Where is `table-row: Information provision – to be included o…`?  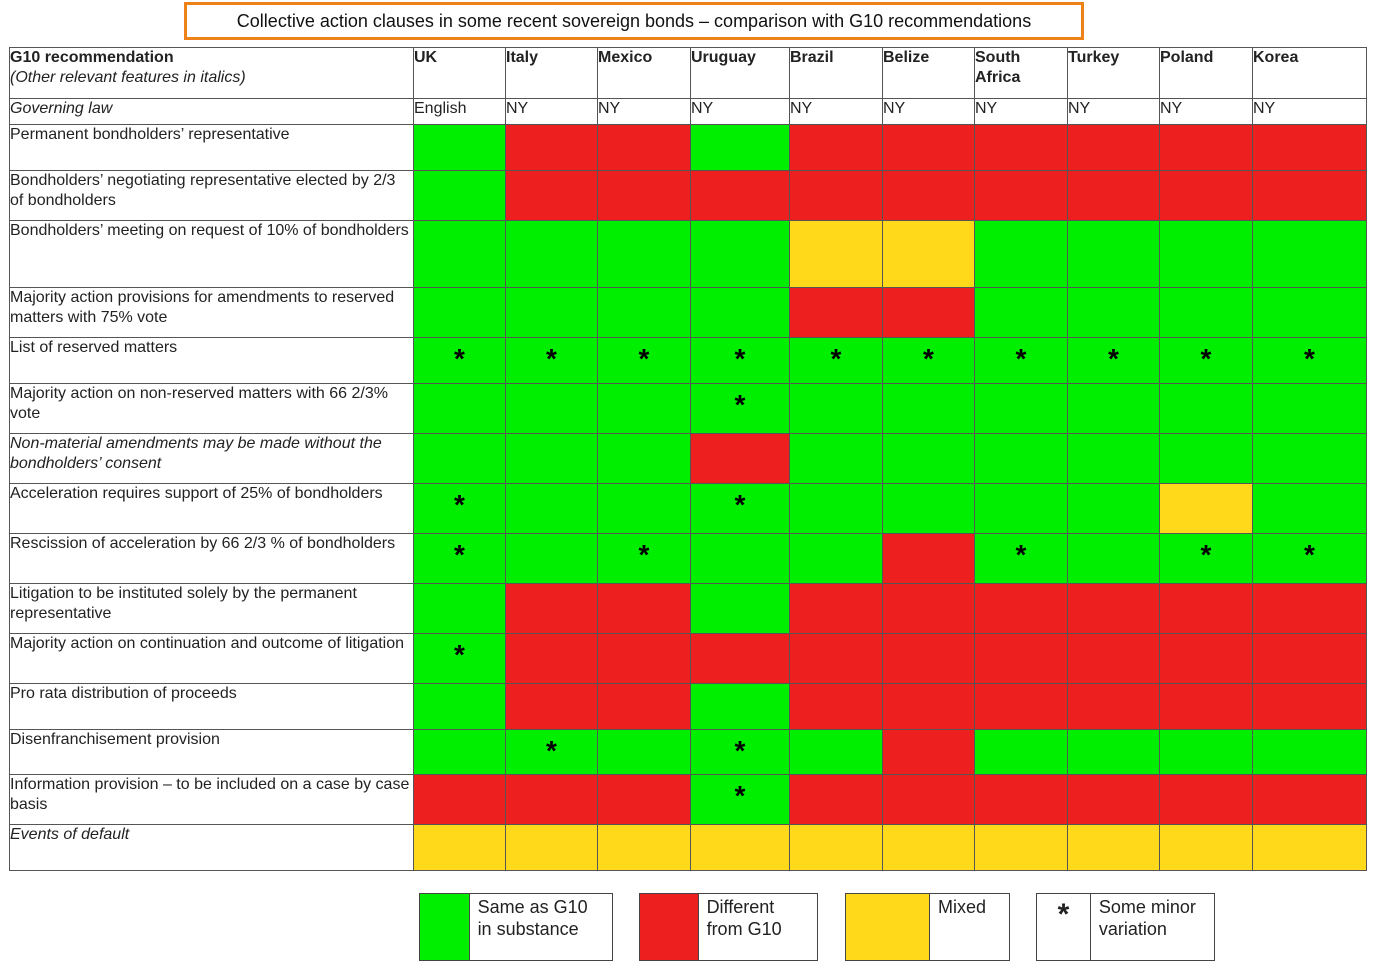 table-row: Information provision – to be included o… is located at coordinates (688, 799).